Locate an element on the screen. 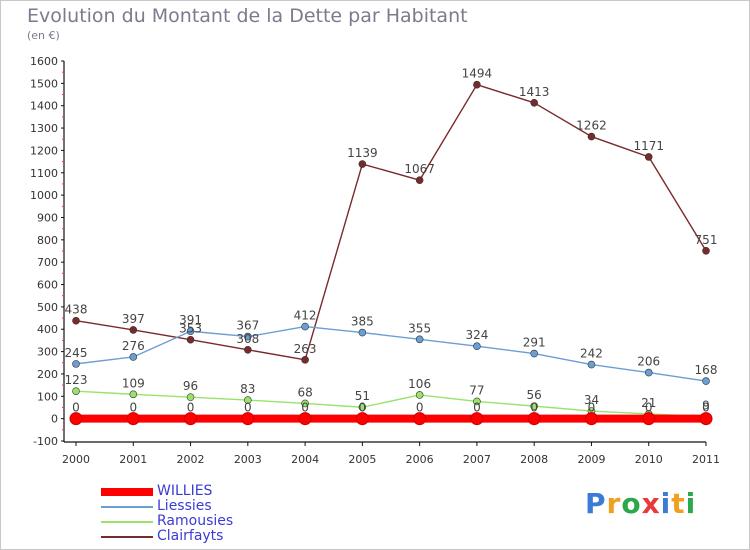 The image size is (750, 550). data-label-liessies: 168 is located at coordinates (706, 370).